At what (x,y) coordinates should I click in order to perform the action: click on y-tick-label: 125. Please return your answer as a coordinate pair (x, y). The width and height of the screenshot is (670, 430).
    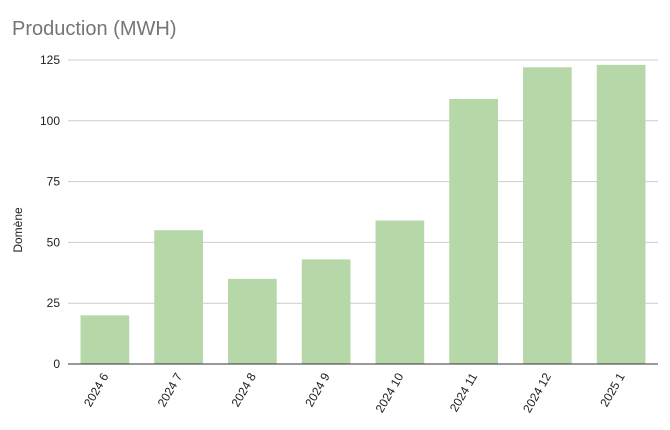
    Looking at the image, I should click on (50, 60).